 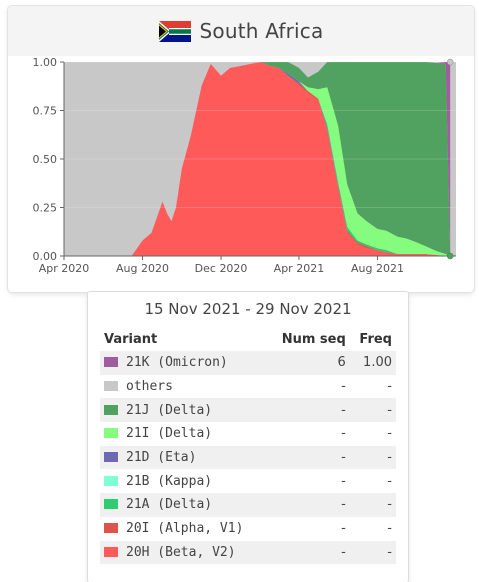 I want to click on tooltip-row: others - -, so click(x=248, y=387).